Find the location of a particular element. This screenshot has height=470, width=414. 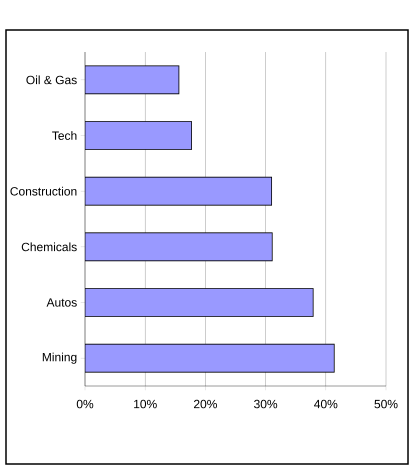

x-tick-label: 0% is located at coordinates (85, 404).